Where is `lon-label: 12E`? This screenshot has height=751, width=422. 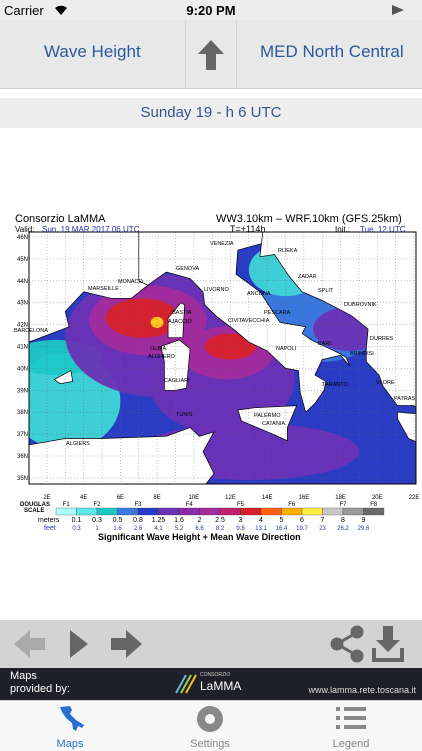
lon-label: 12E is located at coordinates (230, 498).